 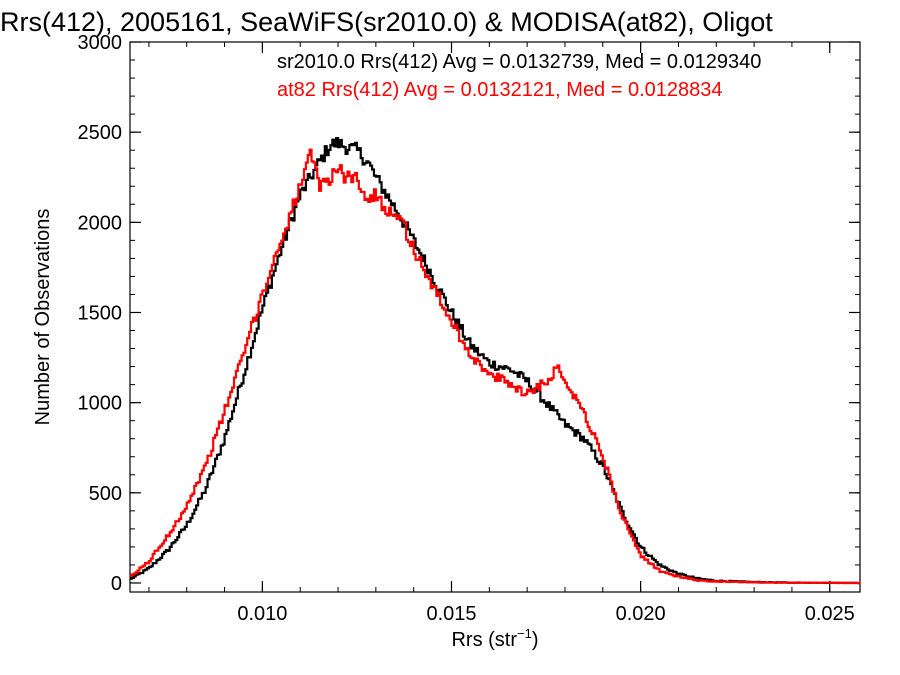 I want to click on x-axis-label-main: Rrs (str, so click(x=484, y=640).